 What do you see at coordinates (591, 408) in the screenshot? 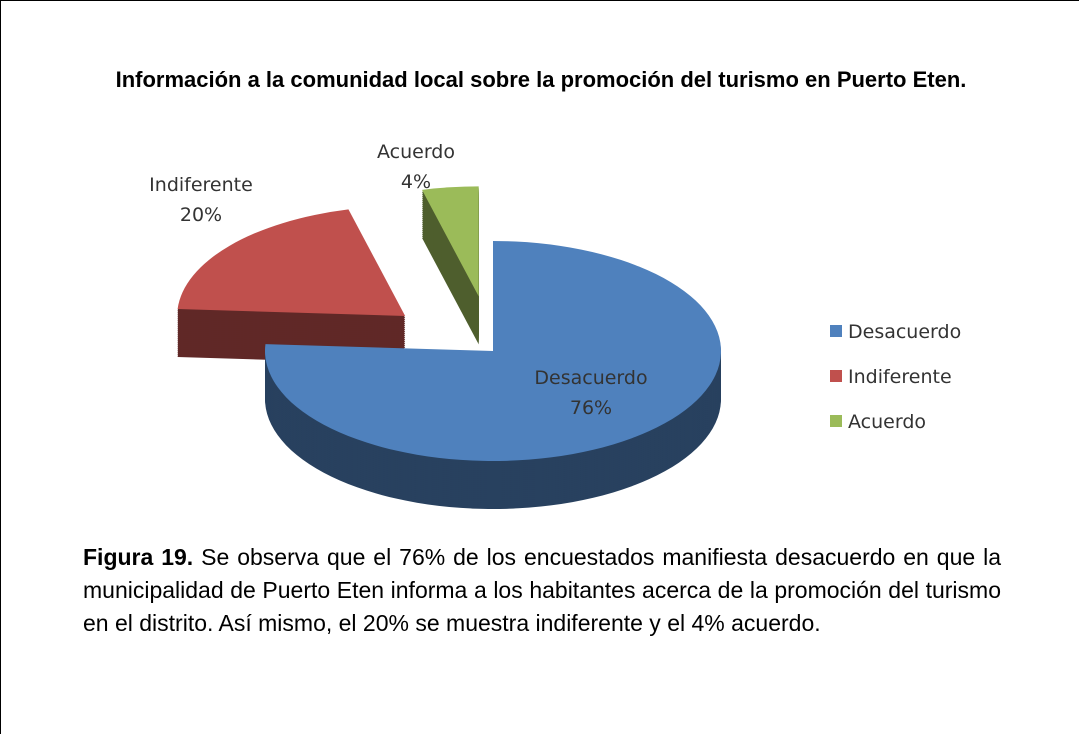
I see `data-label-value: 76%` at bounding box center [591, 408].